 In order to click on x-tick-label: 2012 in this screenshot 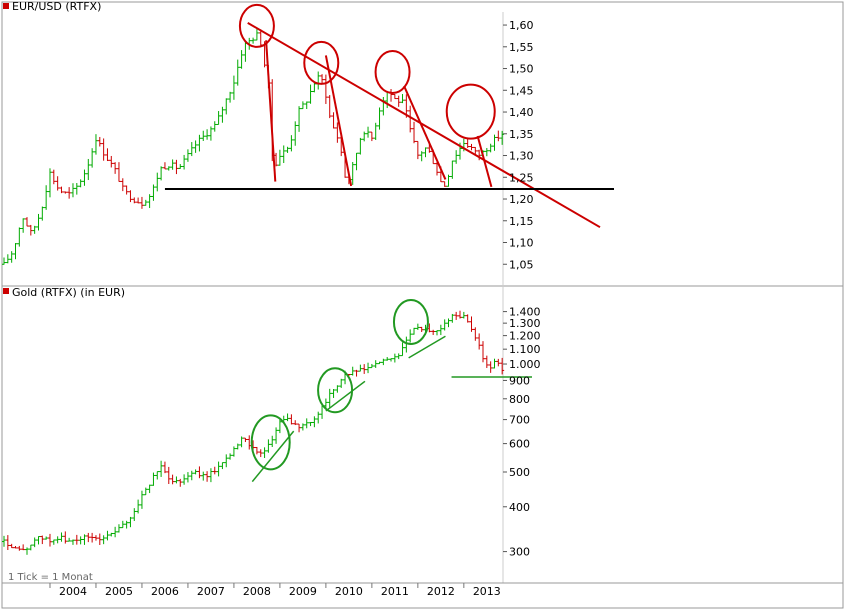, I will do `click(441, 591)`.